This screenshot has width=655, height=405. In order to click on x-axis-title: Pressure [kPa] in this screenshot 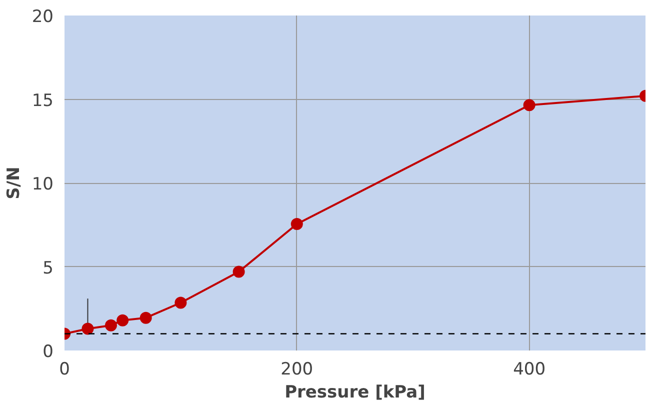, I will do `click(355, 392)`.